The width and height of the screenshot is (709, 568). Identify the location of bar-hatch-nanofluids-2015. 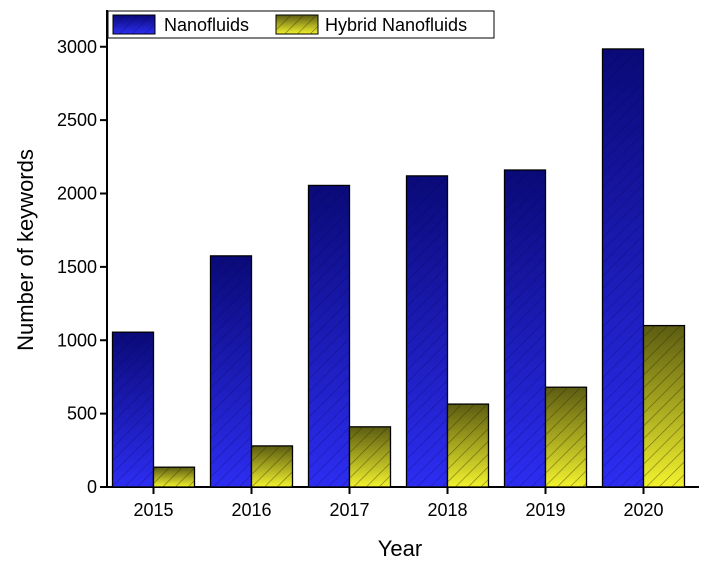
(133, 409).